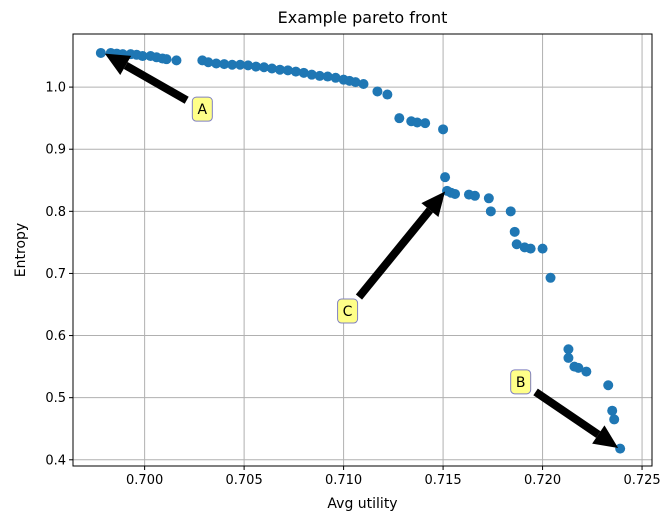  Describe the element at coordinates (363, 17) in the screenshot. I see `chart-title: Example pareto front` at that location.